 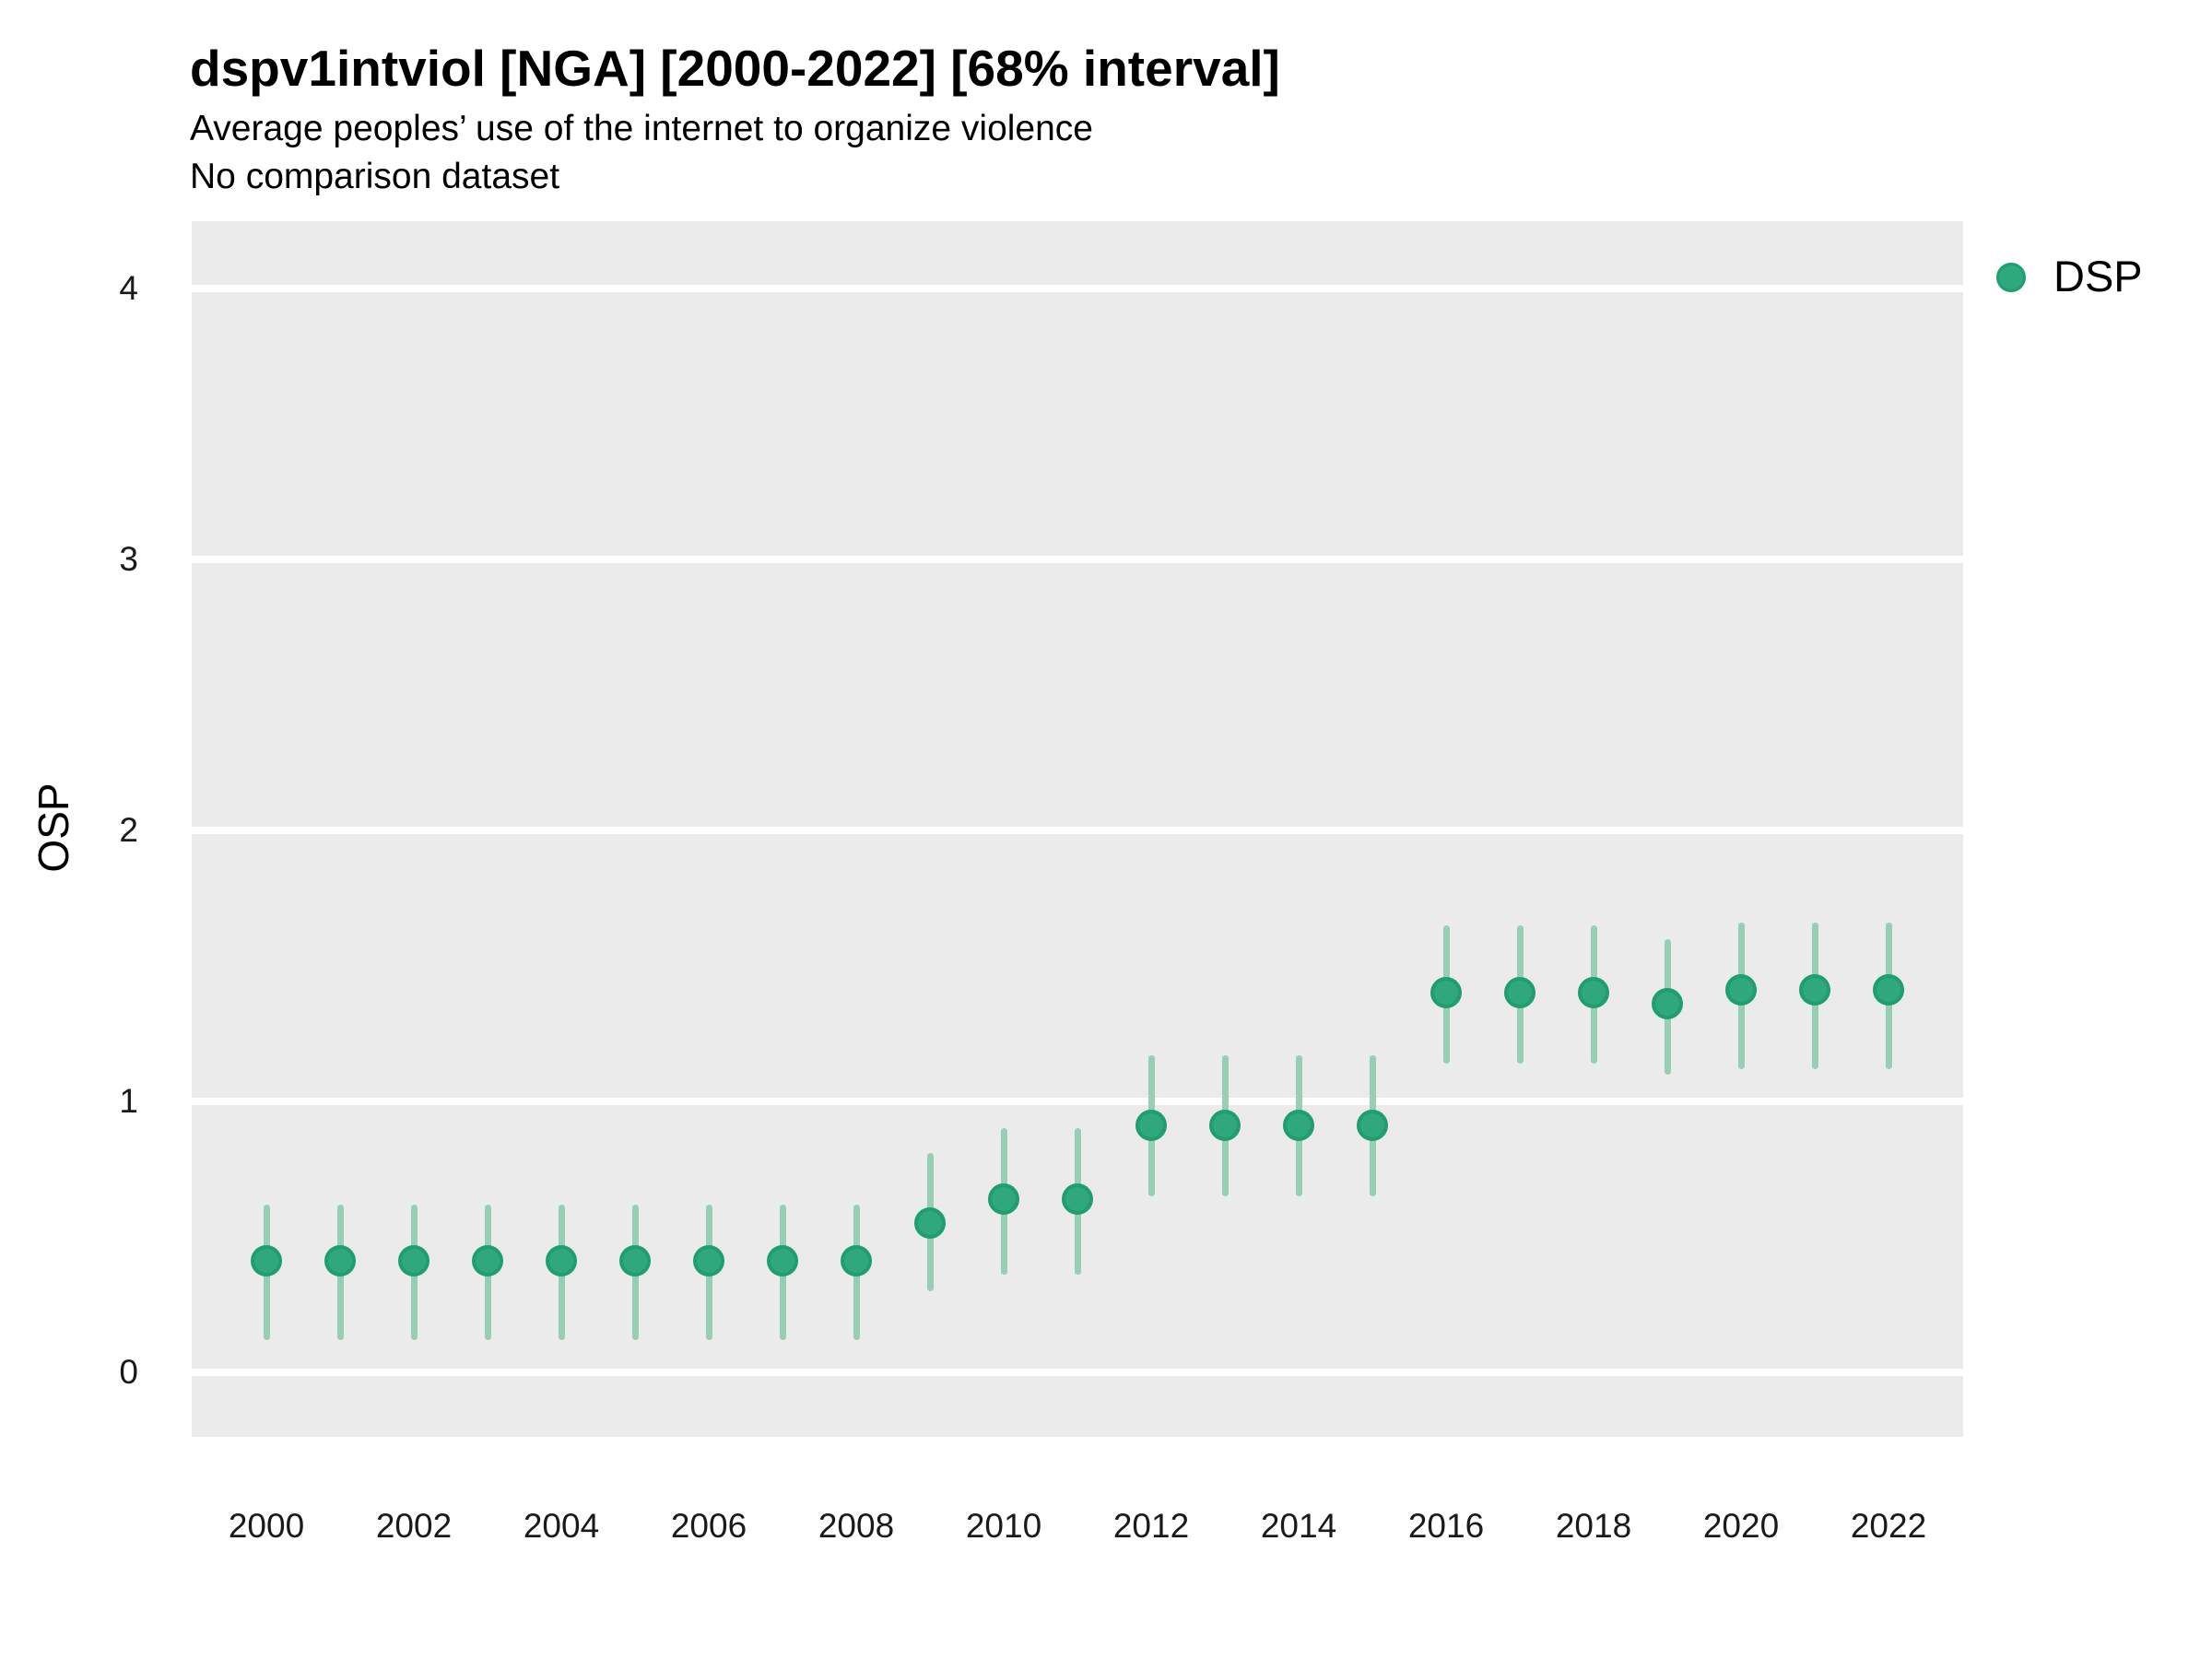 What do you see at coordinates (1741, 990) in the screenshot?
I see `data-point-2020` at bounding box center [1741, 990].